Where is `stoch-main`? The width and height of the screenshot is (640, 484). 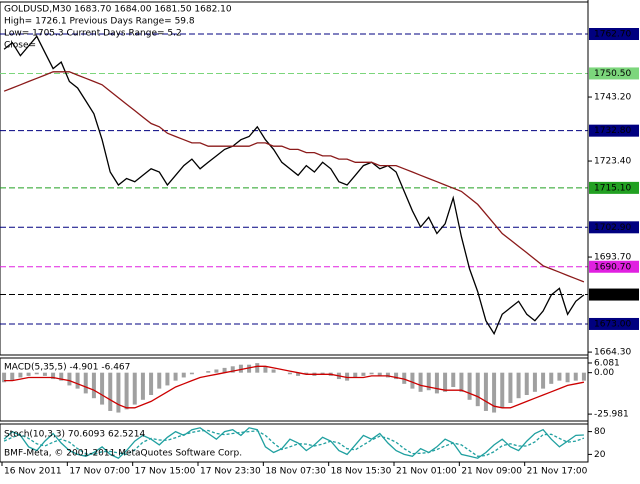
stoch-main is located at coordinates (293, 443).